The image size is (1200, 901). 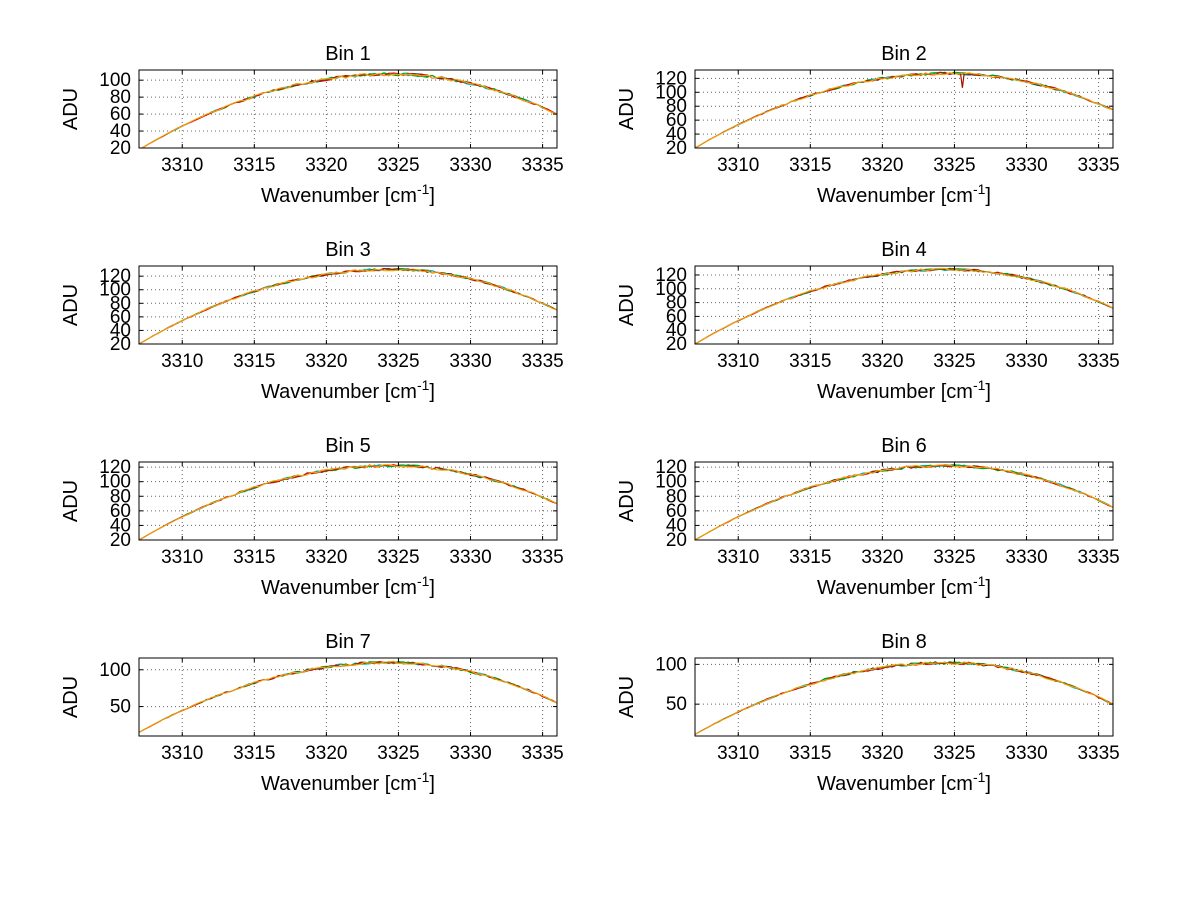 What do you see at coordinates (676, 704) in the screenshot?
I see `y-tick-label: 50` at bounding box center [676, 704].